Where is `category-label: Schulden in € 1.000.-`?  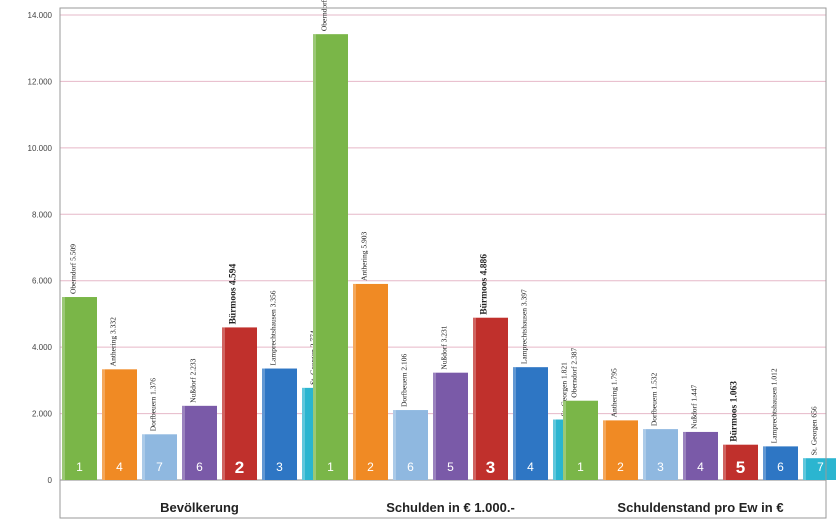
category-label: Schulden in € 1.000.- is located at coordinates (450, 507).